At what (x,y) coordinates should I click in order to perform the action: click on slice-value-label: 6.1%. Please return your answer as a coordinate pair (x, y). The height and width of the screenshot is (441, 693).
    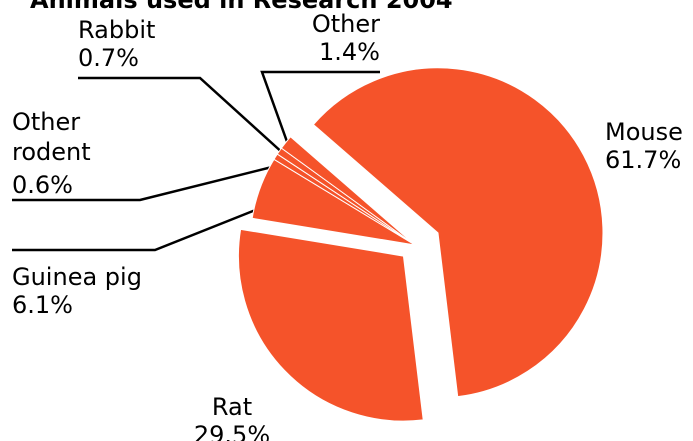
    Looking at the image, I should click on (42, 305).